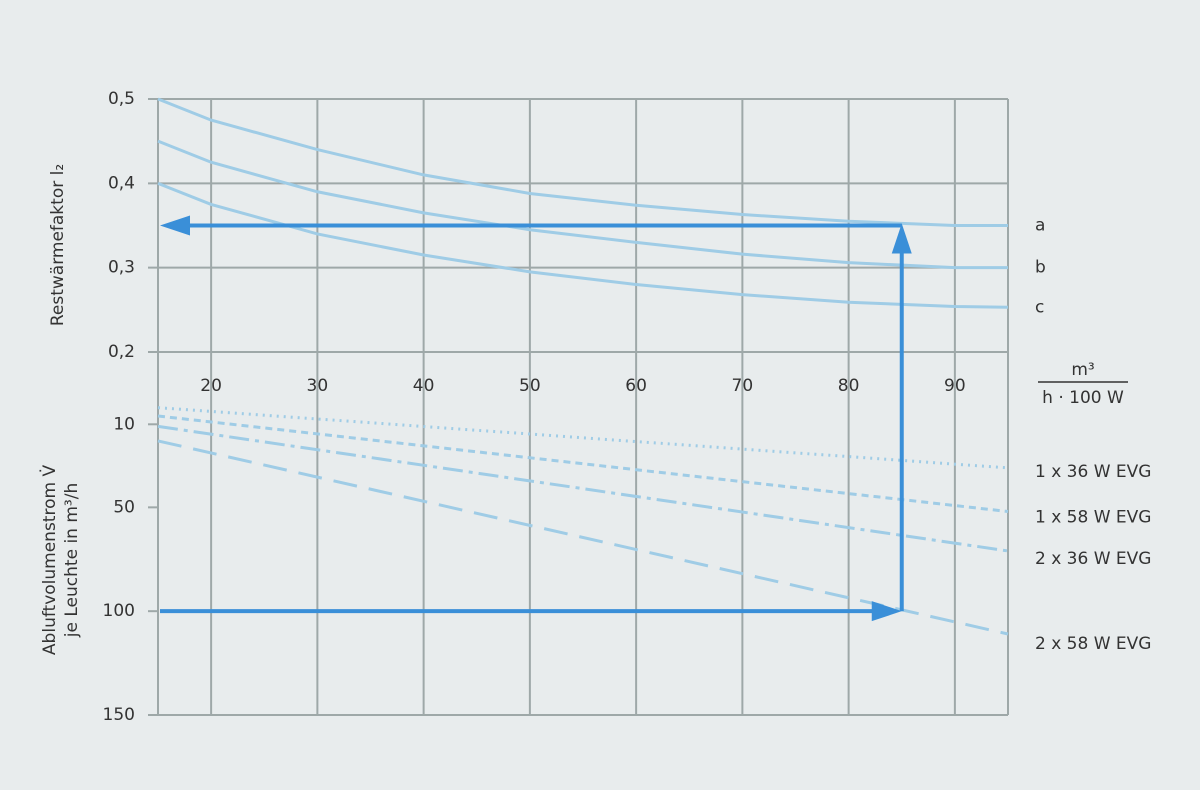 This screenshot has height=790, width=1200. What do you see at coordinates (1082, 370) in the screenshot?
I see `x-unit-numerator: m³` at bounding box center [1082, 370].